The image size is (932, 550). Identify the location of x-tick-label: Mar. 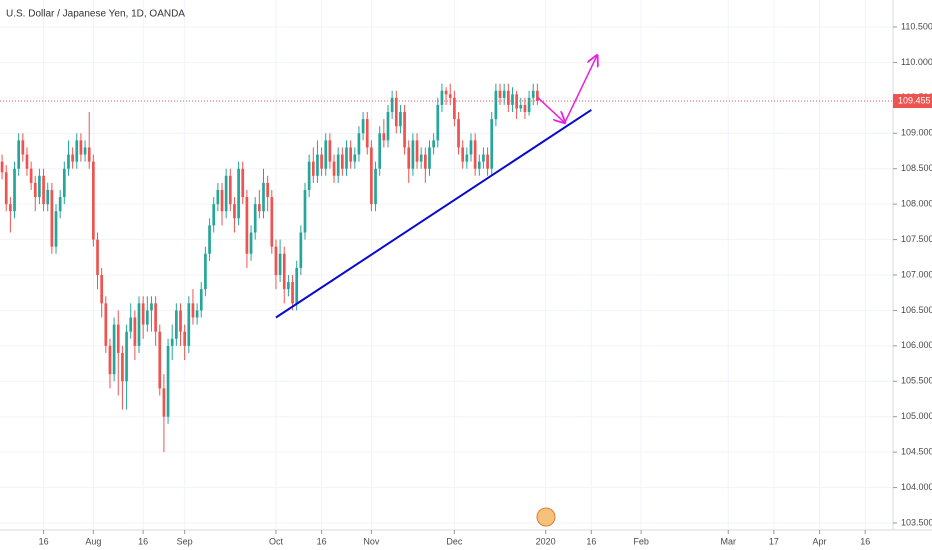
(729, 541).